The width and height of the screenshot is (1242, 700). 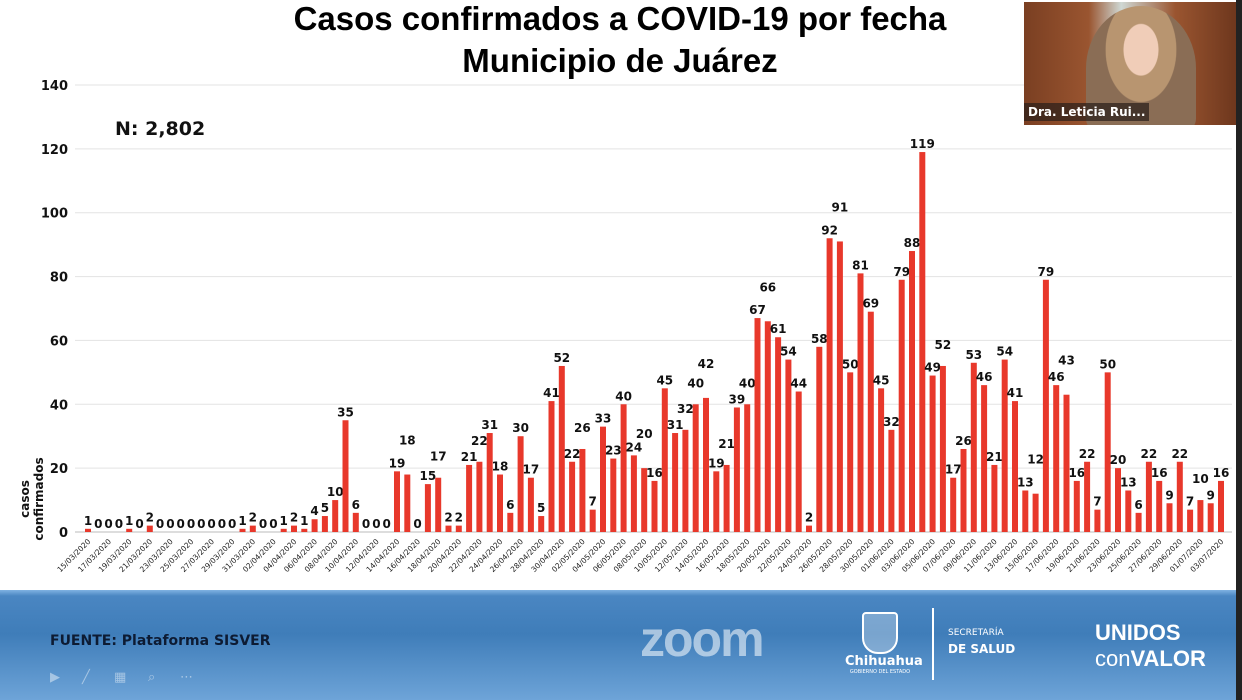 What do you see at coordinates (840, 207) in the screenshot?
I see `data-label: 91` at bounding box center [840, 207].